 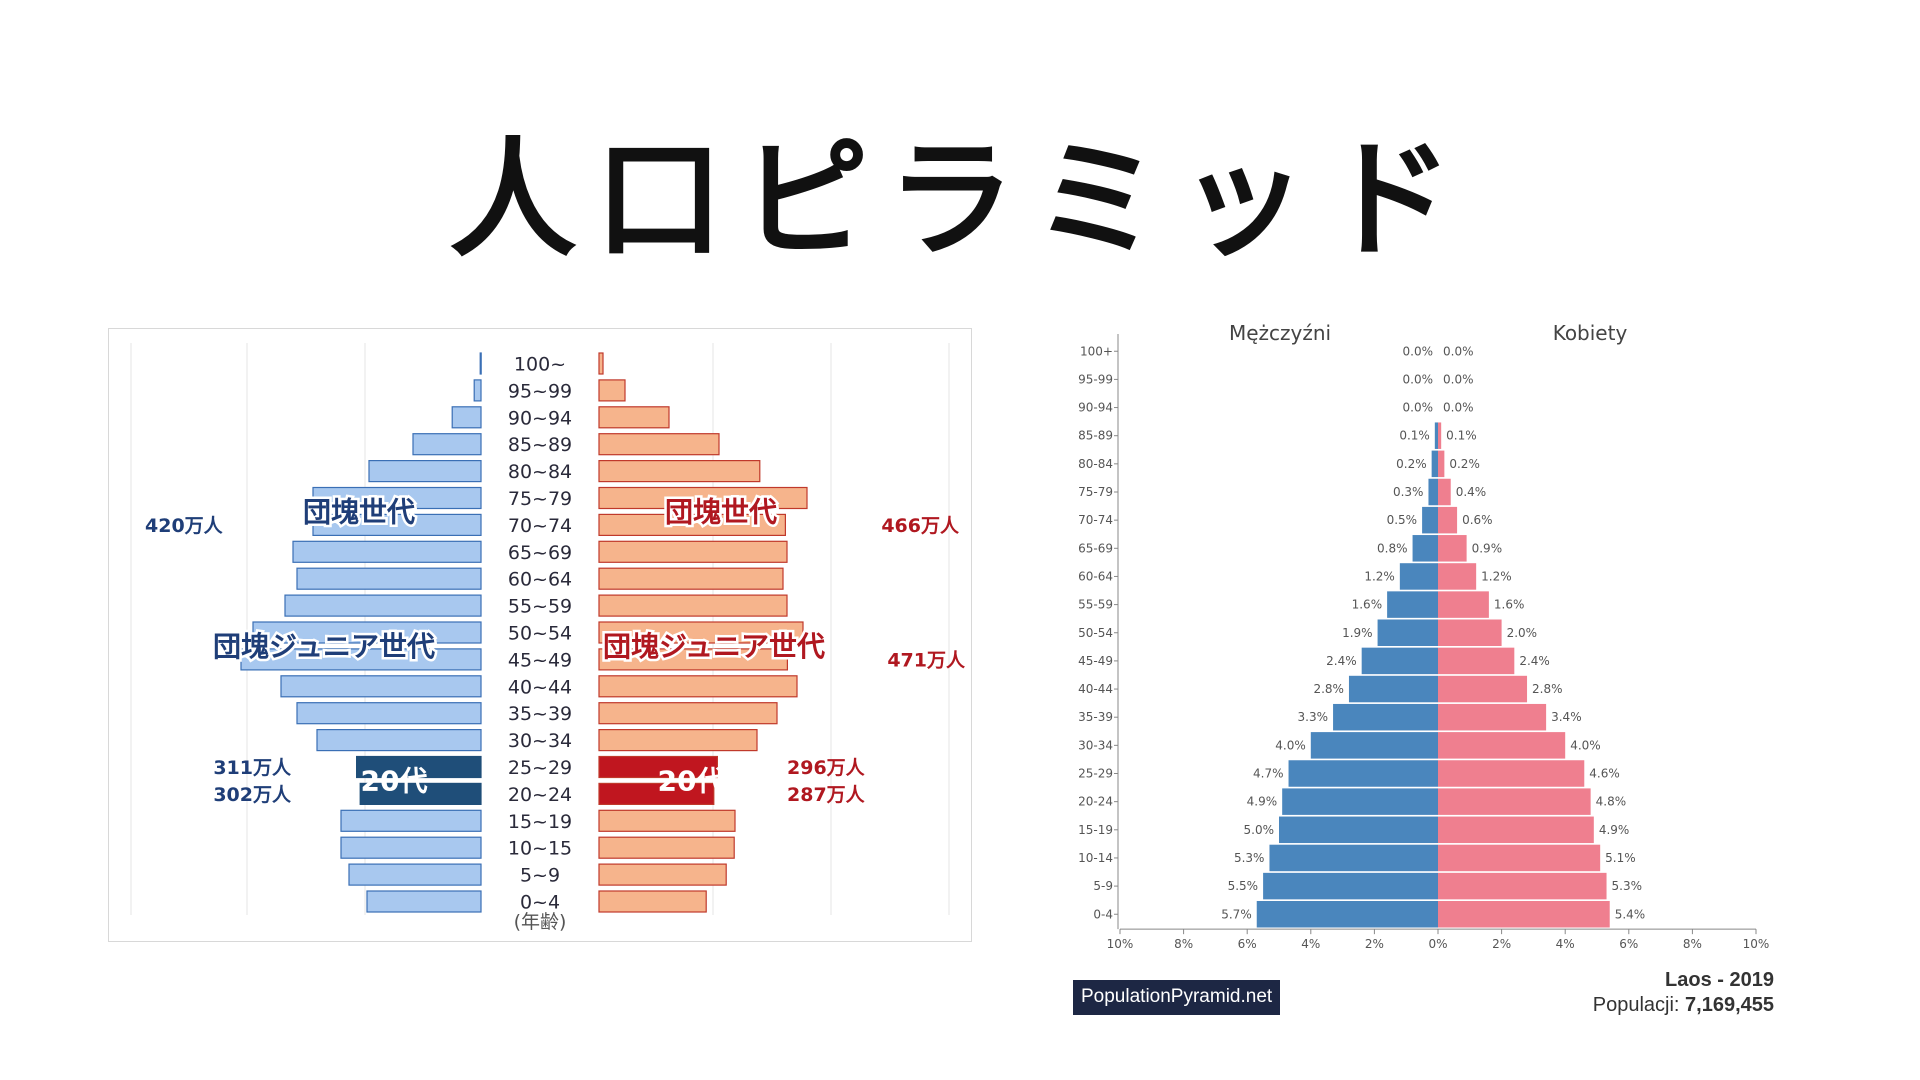 I want to click on age-label: 80-84, so click(x=1095, y=464).